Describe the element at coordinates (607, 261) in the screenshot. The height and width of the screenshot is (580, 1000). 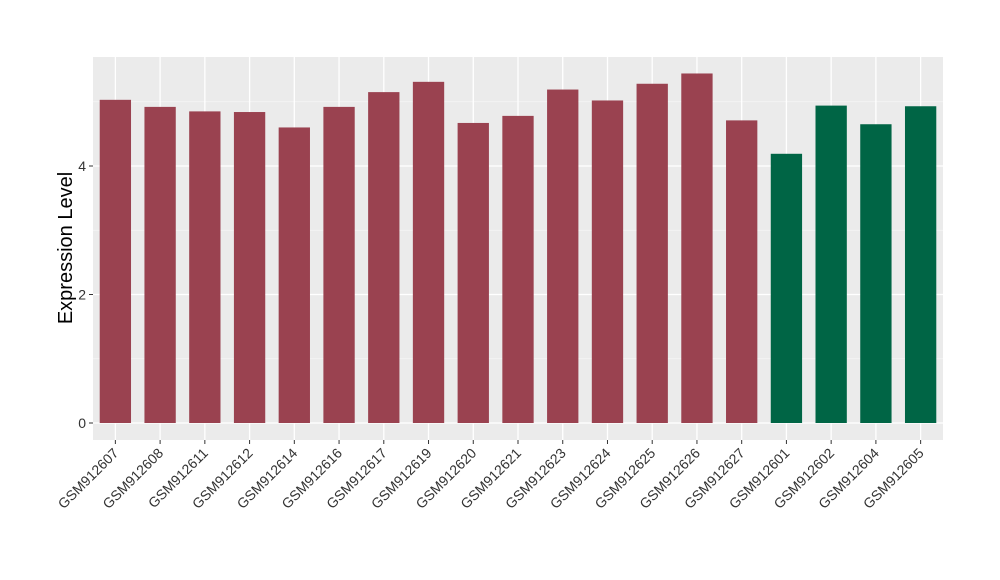
I see `bar-GSM912624` at that location.